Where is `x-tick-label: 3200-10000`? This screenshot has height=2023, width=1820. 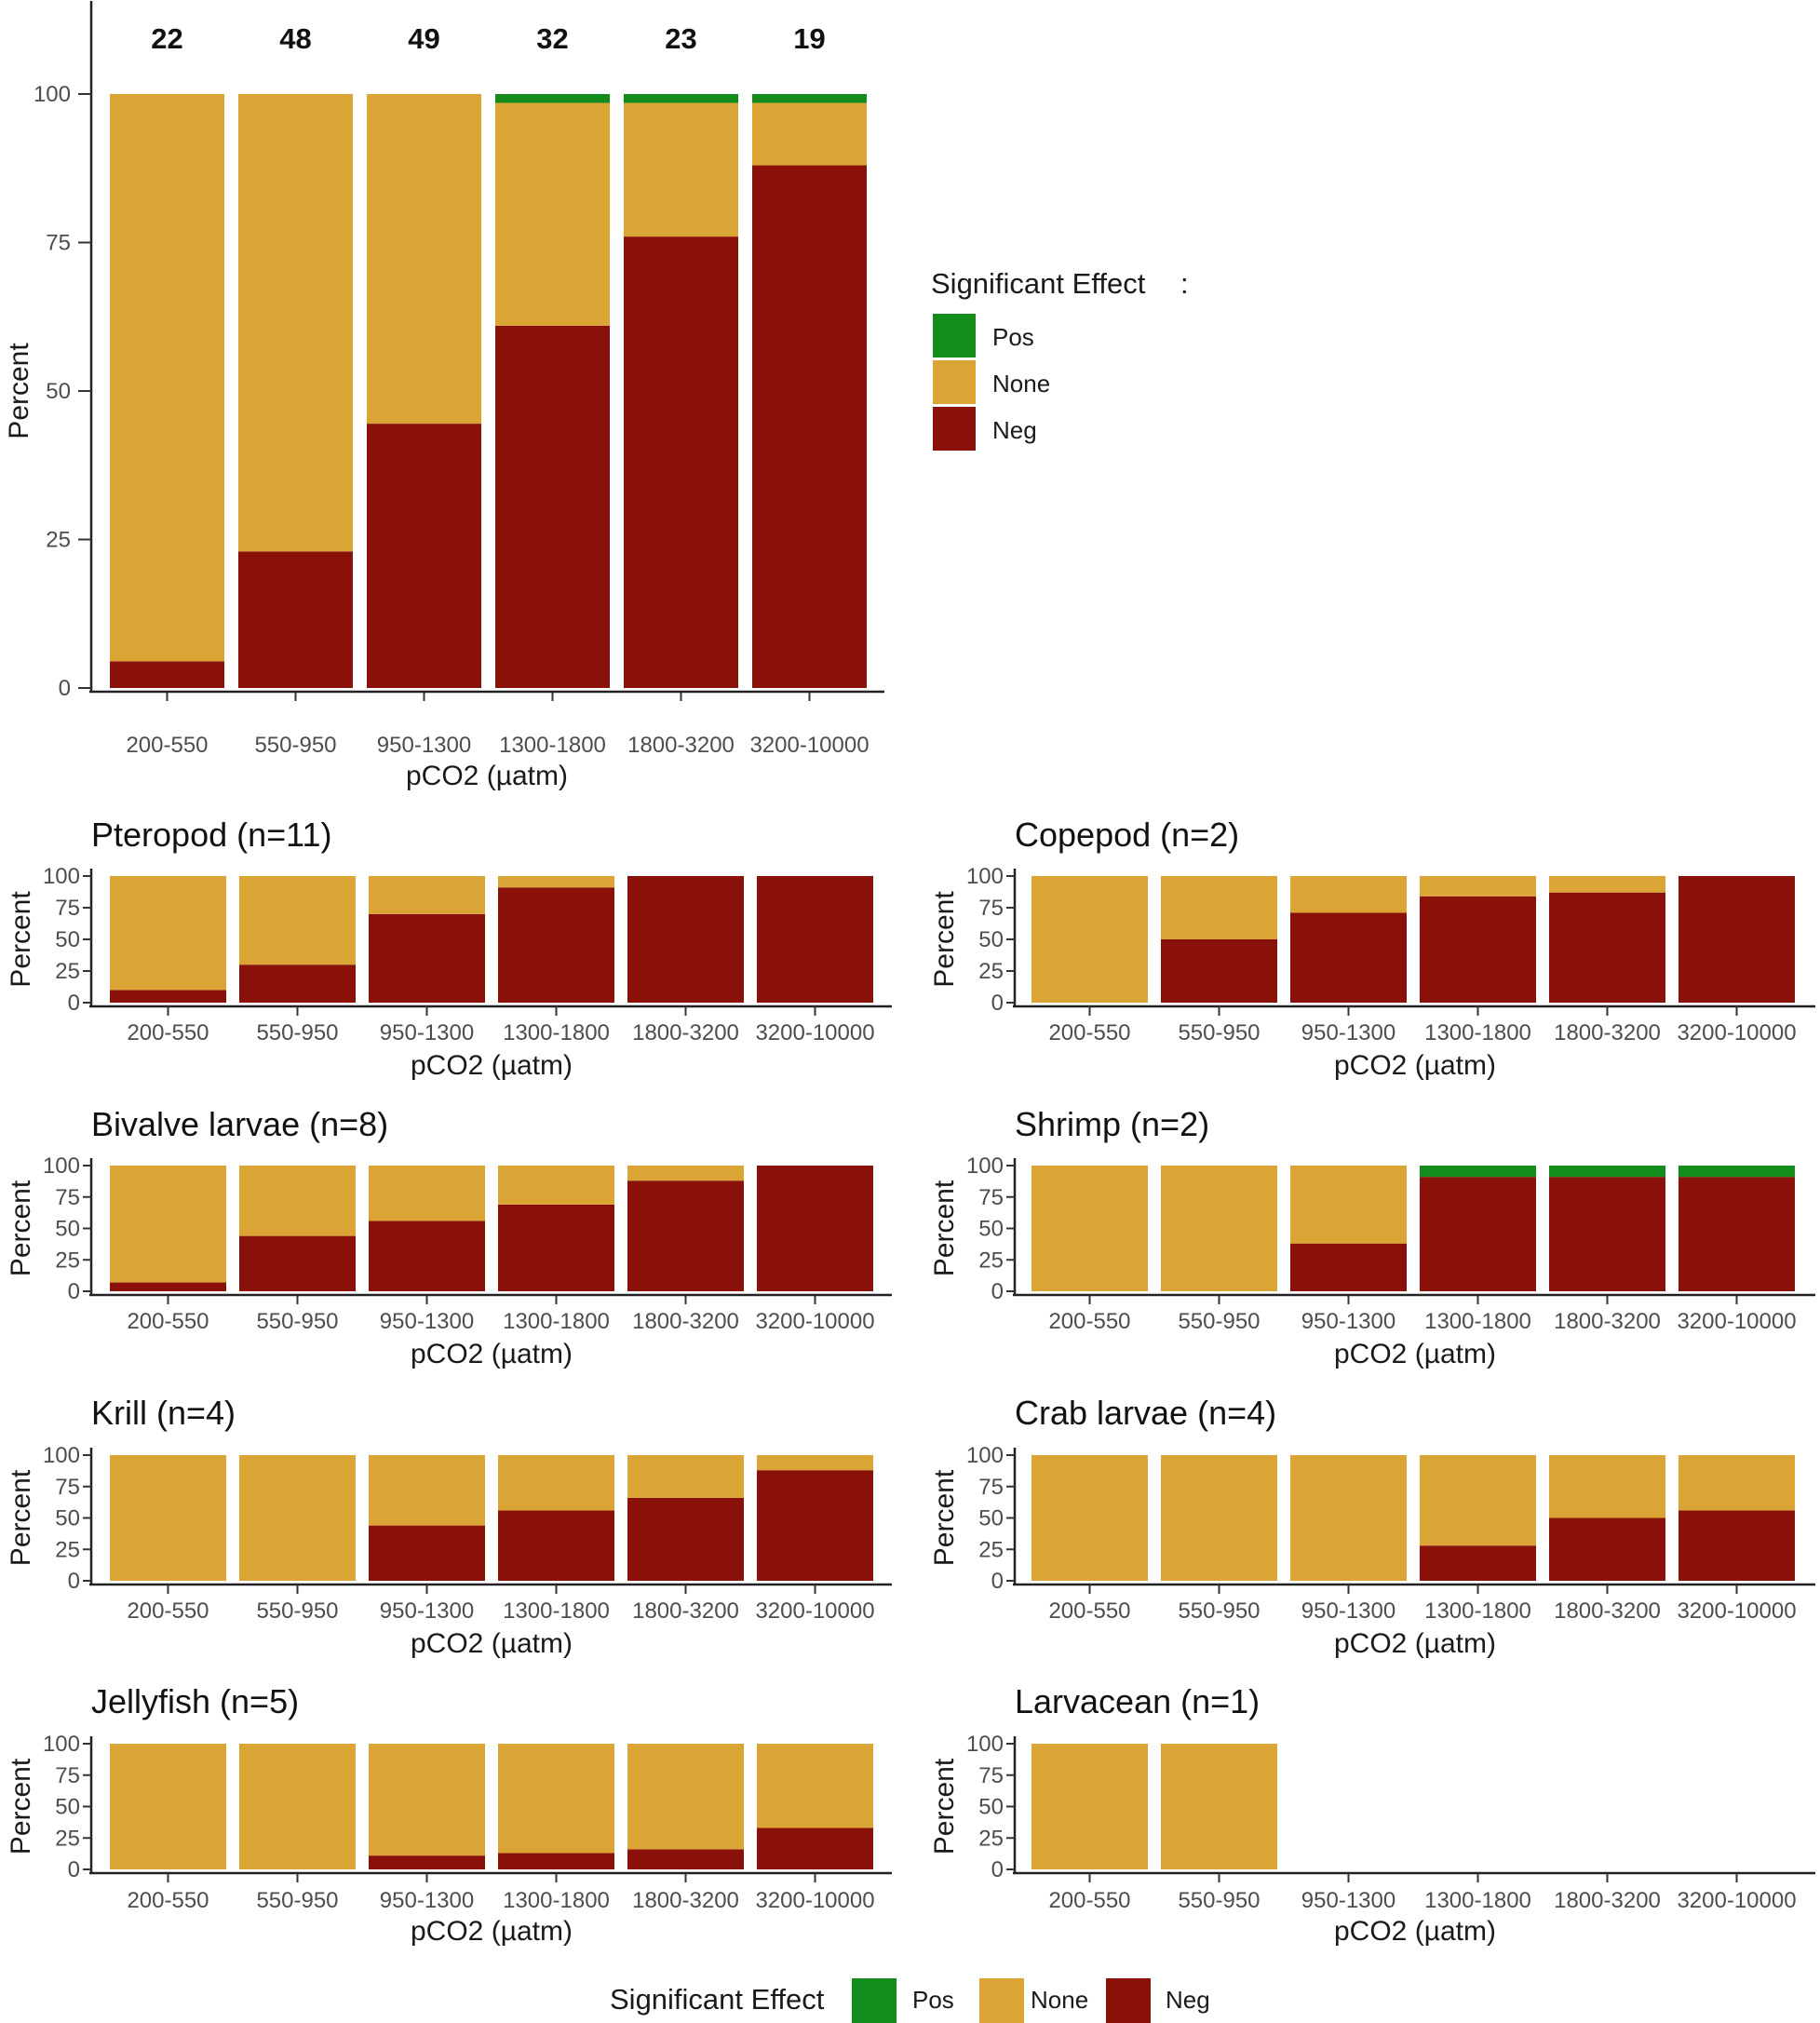 x-tick-label: 3200-10000 is located at coordinates (1736, 1901).